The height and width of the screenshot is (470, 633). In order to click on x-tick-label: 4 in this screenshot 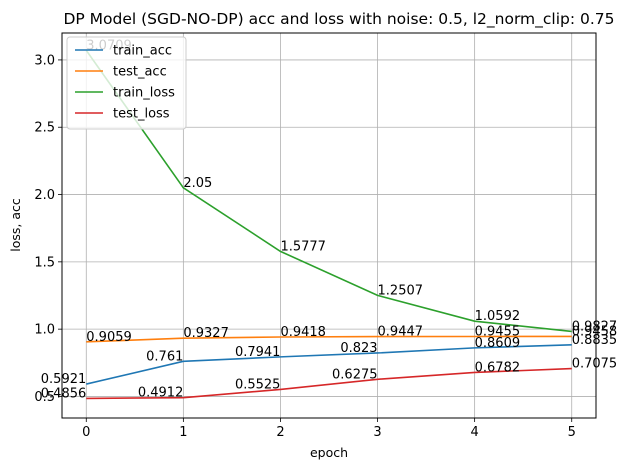, I will do `click(474, 432)`.